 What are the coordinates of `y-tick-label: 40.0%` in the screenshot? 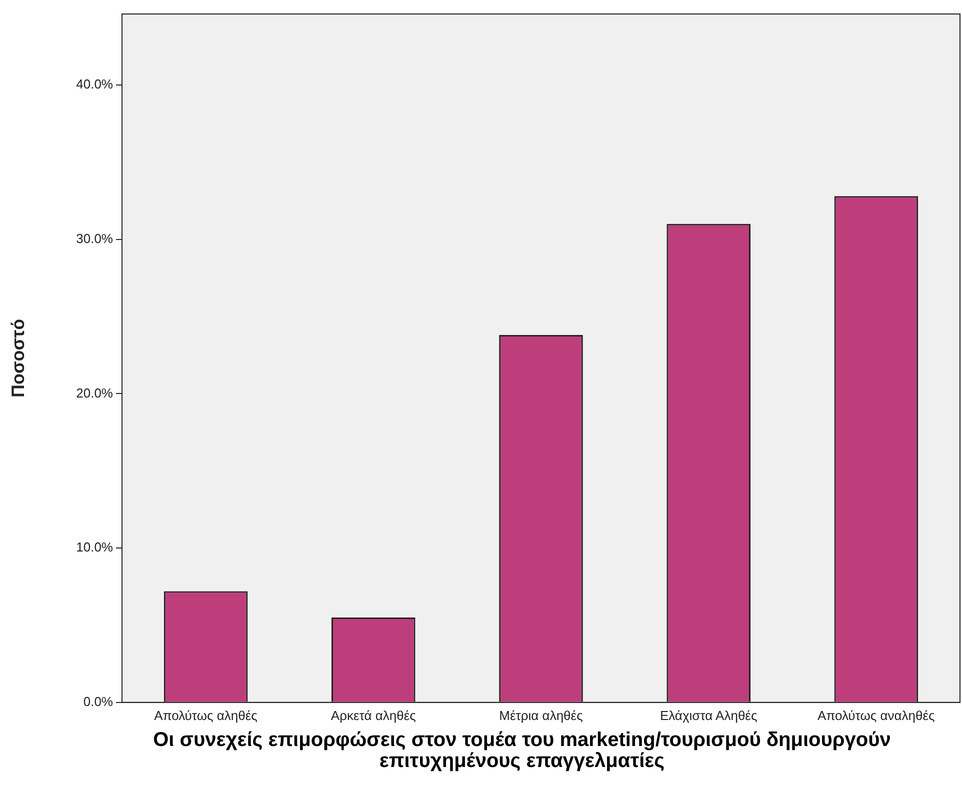 It's located at (95, 84).